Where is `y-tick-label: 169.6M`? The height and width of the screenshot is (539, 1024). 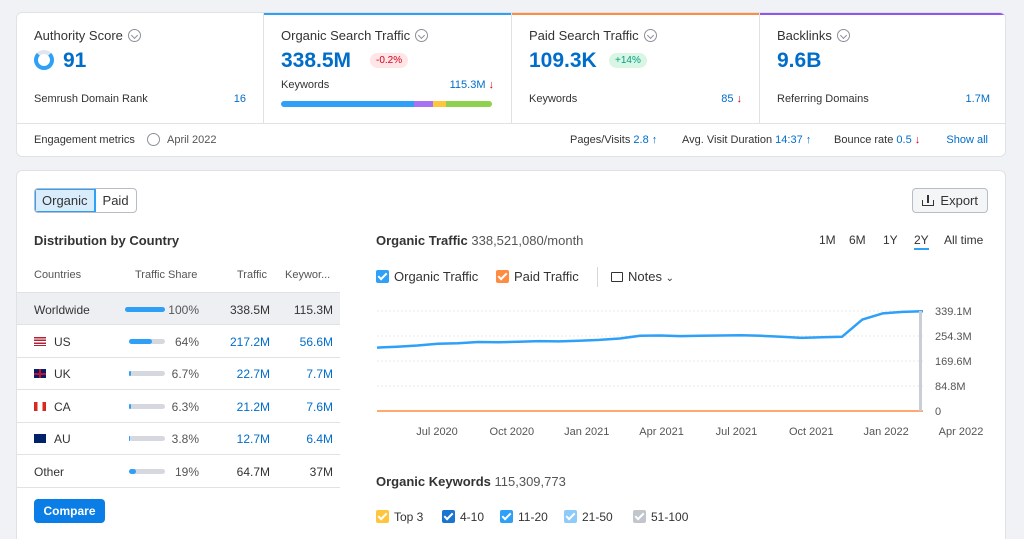
y-tick-label: 169.6M is located at coordinates (953, 362).